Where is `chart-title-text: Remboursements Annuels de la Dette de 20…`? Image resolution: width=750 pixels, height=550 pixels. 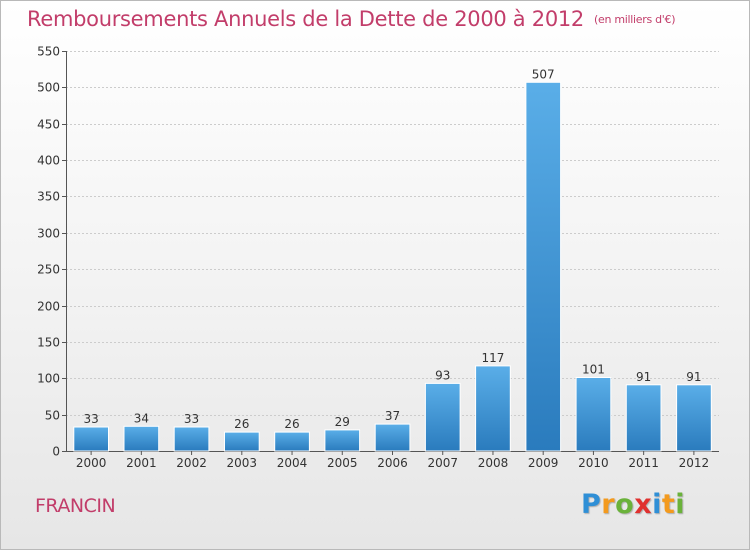
chart-title-text: Remboursements Annuels de la Dette de 20… is located at coordinates (305, 19).